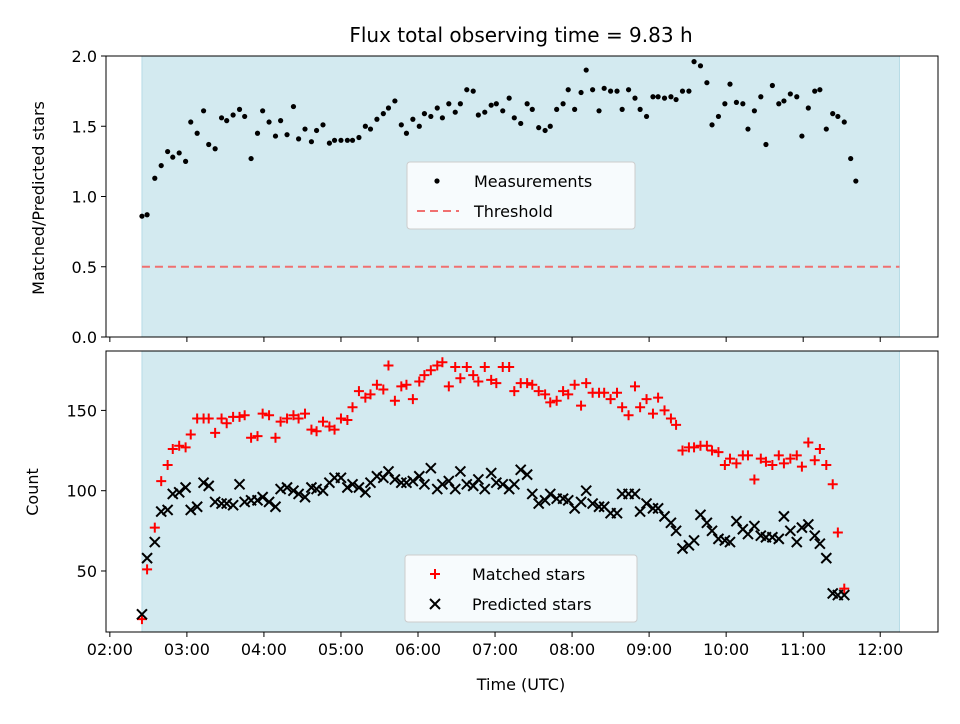 The width and height of the screenshot is (960, 724). Describe the element at coordinates (572, 649) in the screenshot. I see `x-tick-label: 08:00` at that location.